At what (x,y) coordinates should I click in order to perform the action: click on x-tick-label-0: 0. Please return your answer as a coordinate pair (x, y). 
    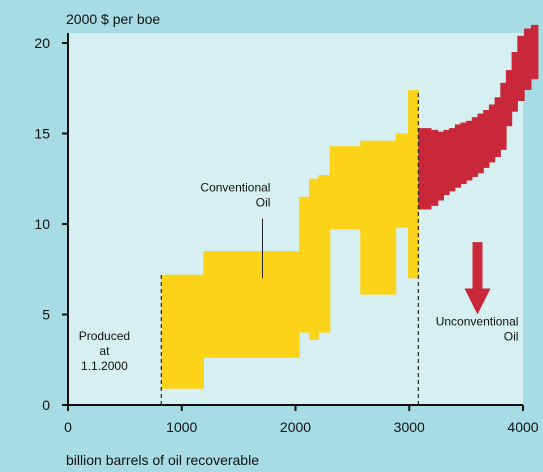
    Looking at the image, I should click on (68, 427).